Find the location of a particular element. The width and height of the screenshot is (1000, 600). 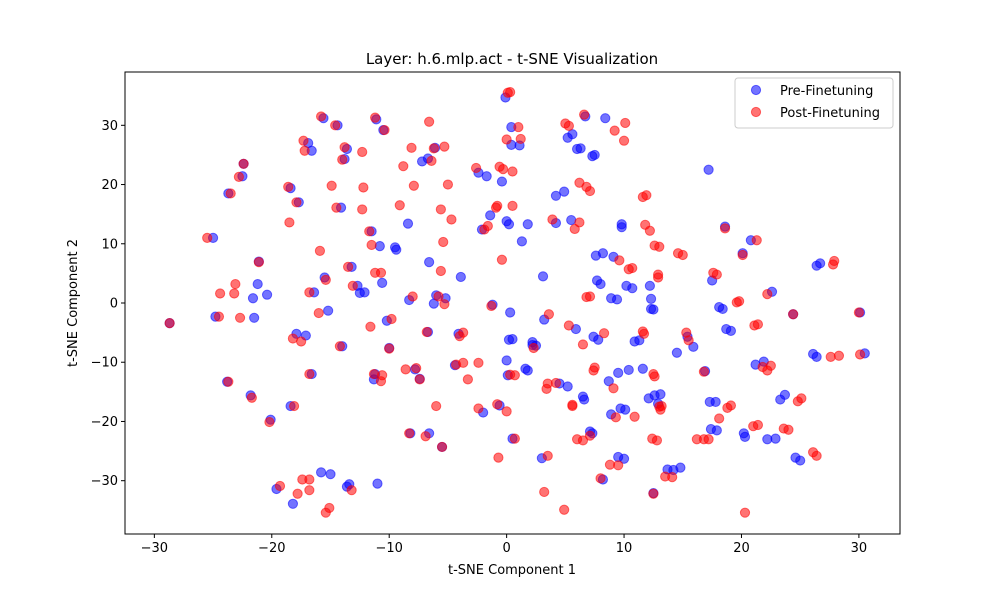

x-tick-label: −30 is located at coordinates (154, 548).